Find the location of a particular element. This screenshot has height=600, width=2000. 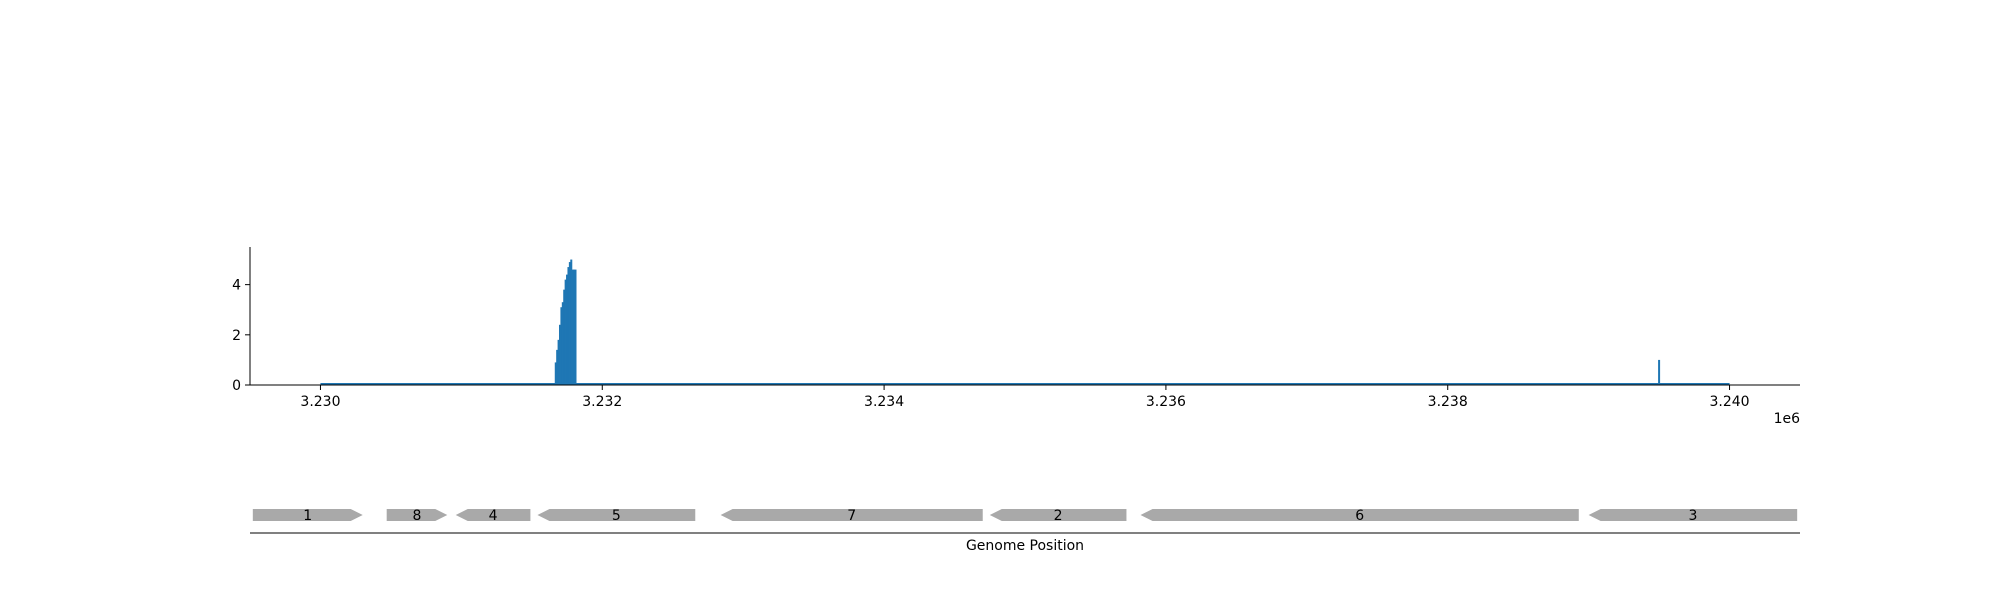

gene-arrows: 1 8 4 5 7 2 6 3 is located at coordinates (1025, 516).